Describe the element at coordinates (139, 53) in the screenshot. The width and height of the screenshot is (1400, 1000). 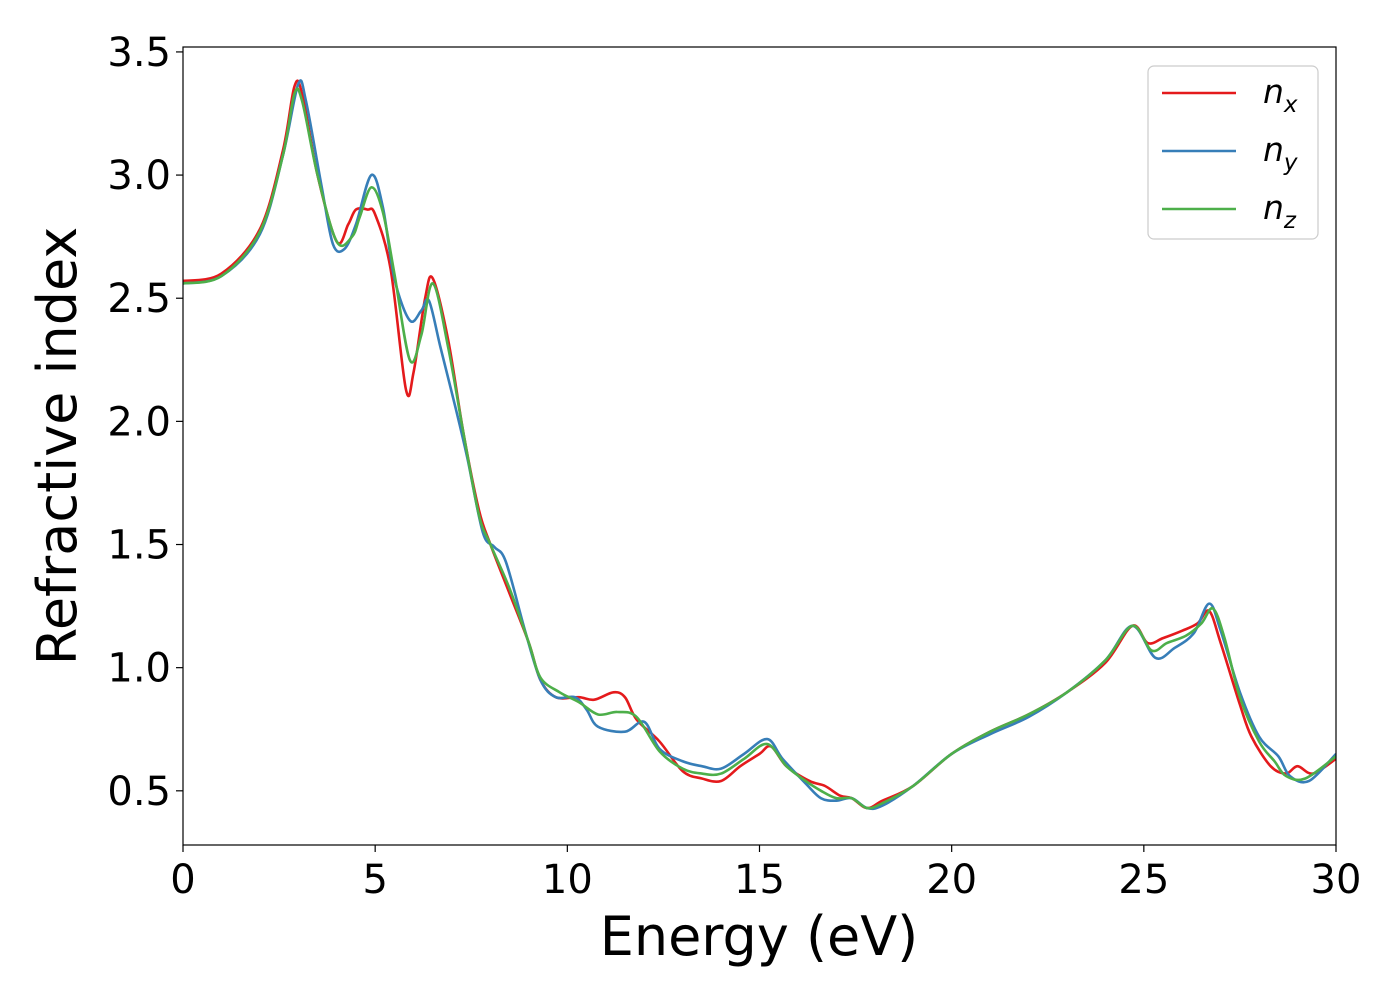
I see `y-tick-label: 3.5` at that location.